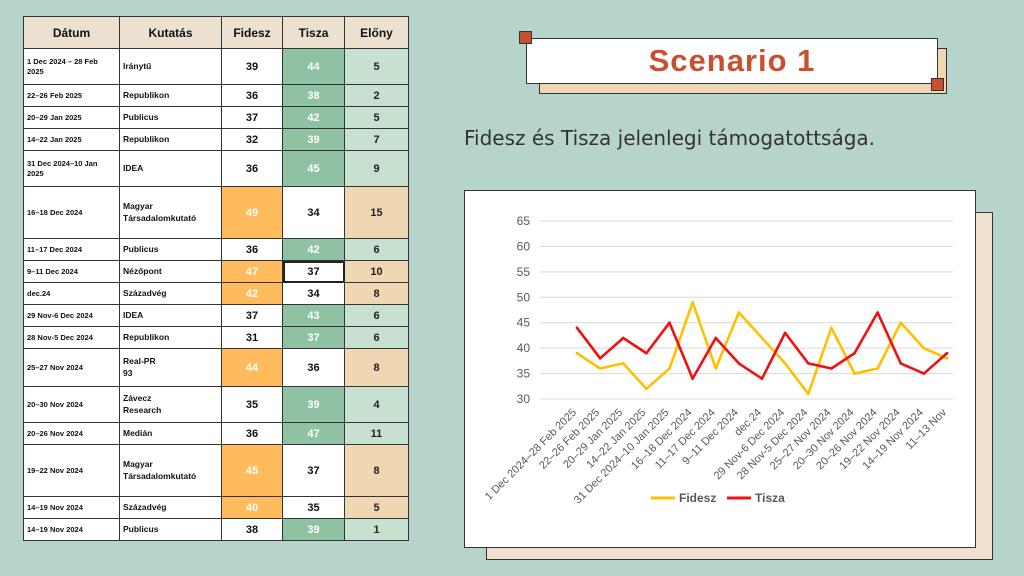  What do you see at coordinates (252, 212) in the screenshot?
I see `table-cell-fidesz: 49` at bounding box center [252, 212].